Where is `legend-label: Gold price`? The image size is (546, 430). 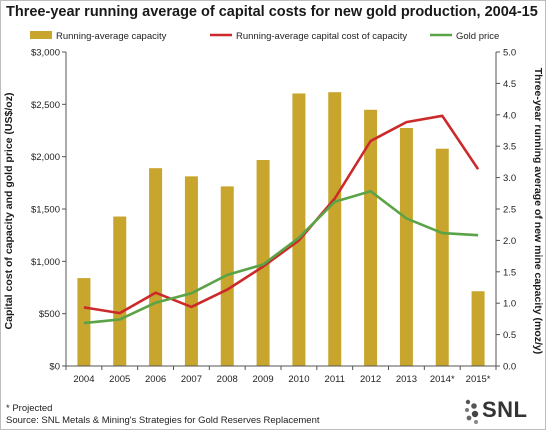
legend-label: Gold price is located at coordinates (477, 36).